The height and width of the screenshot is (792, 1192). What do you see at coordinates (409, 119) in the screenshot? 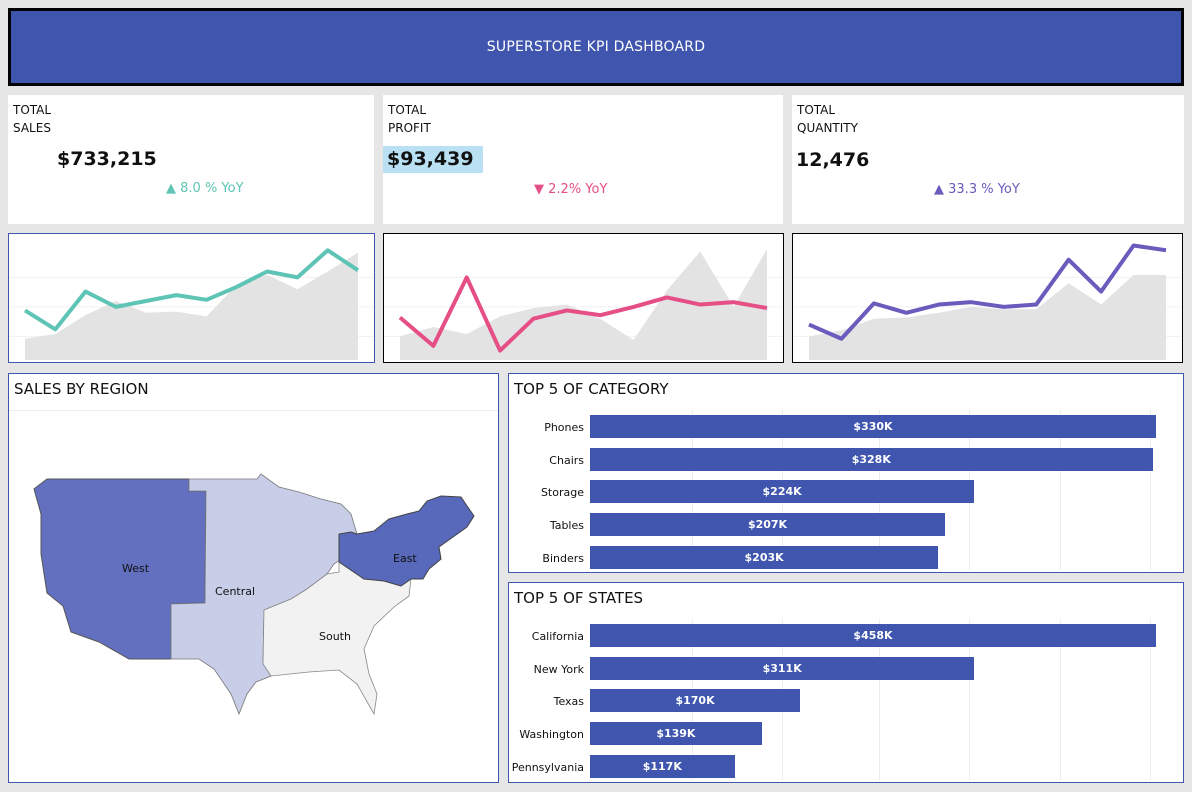
I see `kpi-label: TOTAL PROFIT` at bounding box center [409, 119].